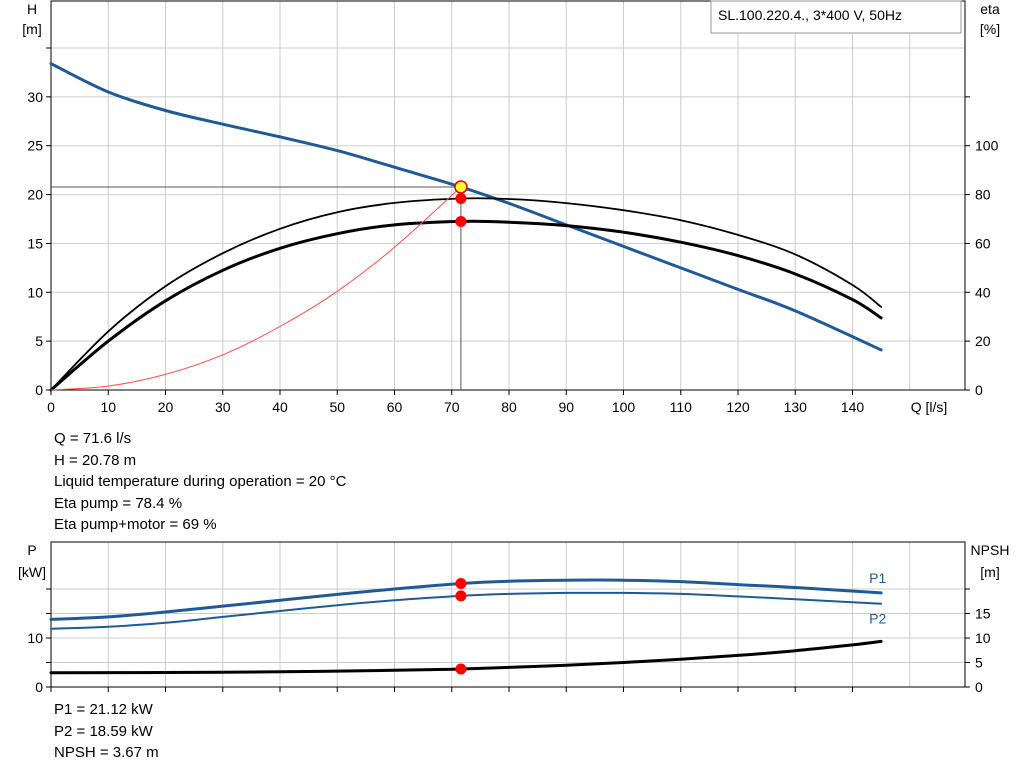  What do you see at coordinates (280, 407) in the screenshot?
I see `x-tick-label: 40` at bounding box center [280, 407].